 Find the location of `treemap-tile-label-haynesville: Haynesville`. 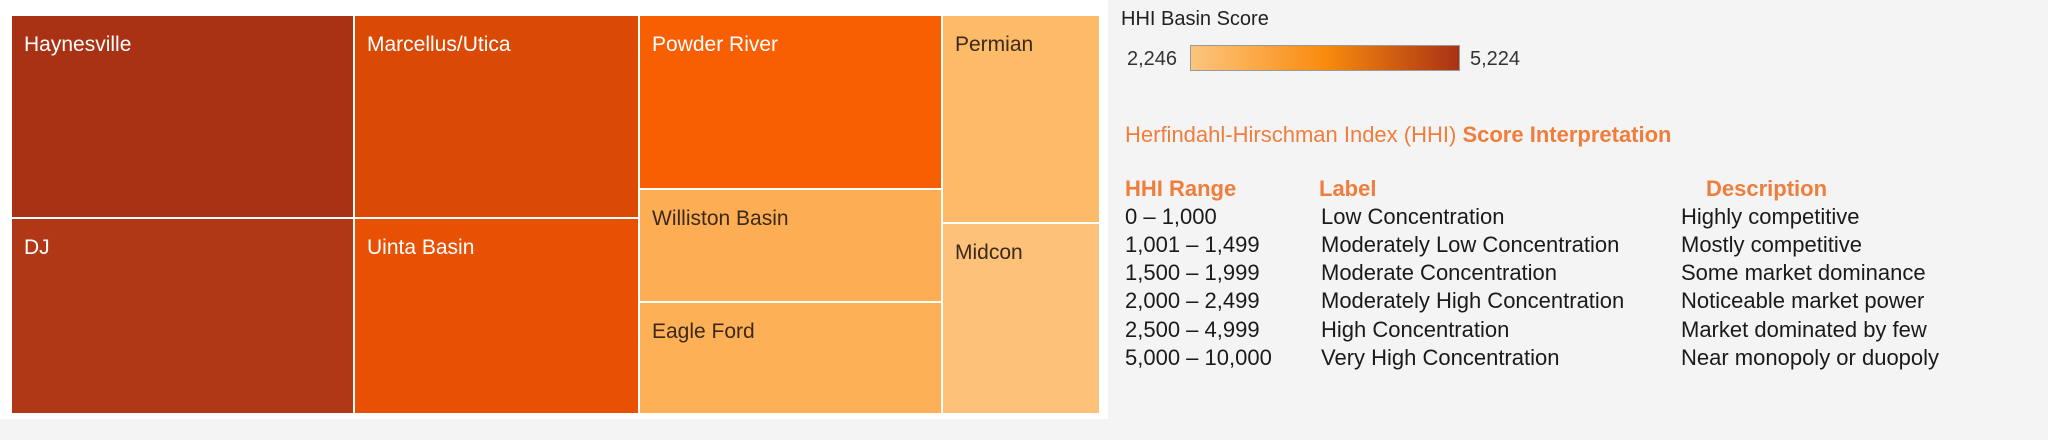

treemap-tile-label-haynesville: Haynesville is located at coordinates (77, 44).